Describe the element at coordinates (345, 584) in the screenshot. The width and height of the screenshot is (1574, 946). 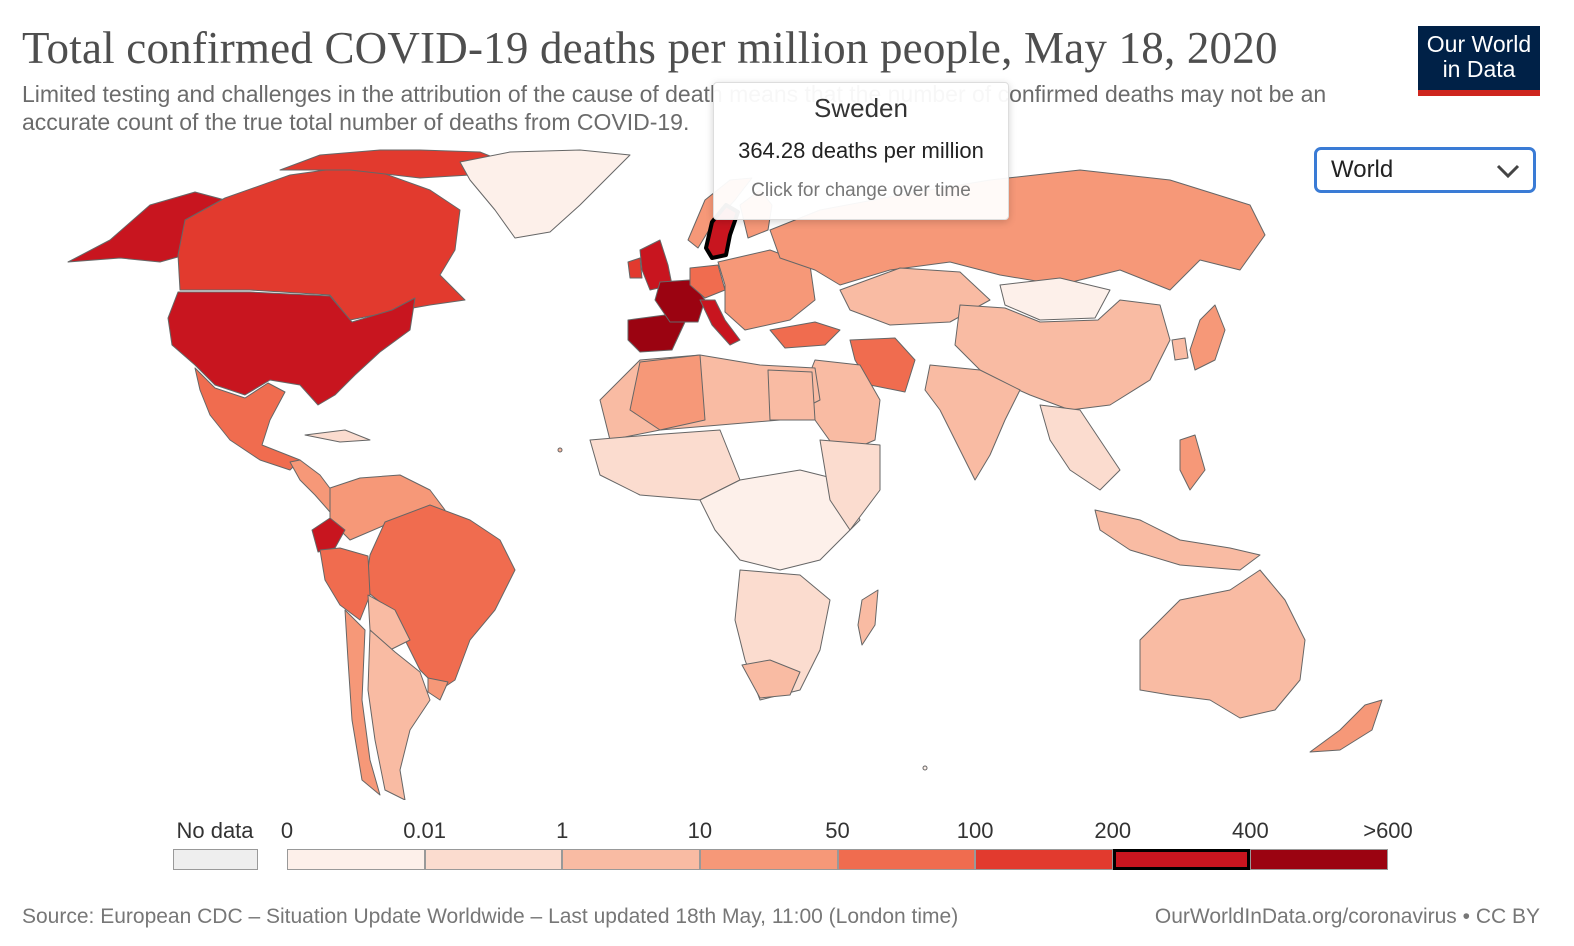
I see `country-peru` at that location.